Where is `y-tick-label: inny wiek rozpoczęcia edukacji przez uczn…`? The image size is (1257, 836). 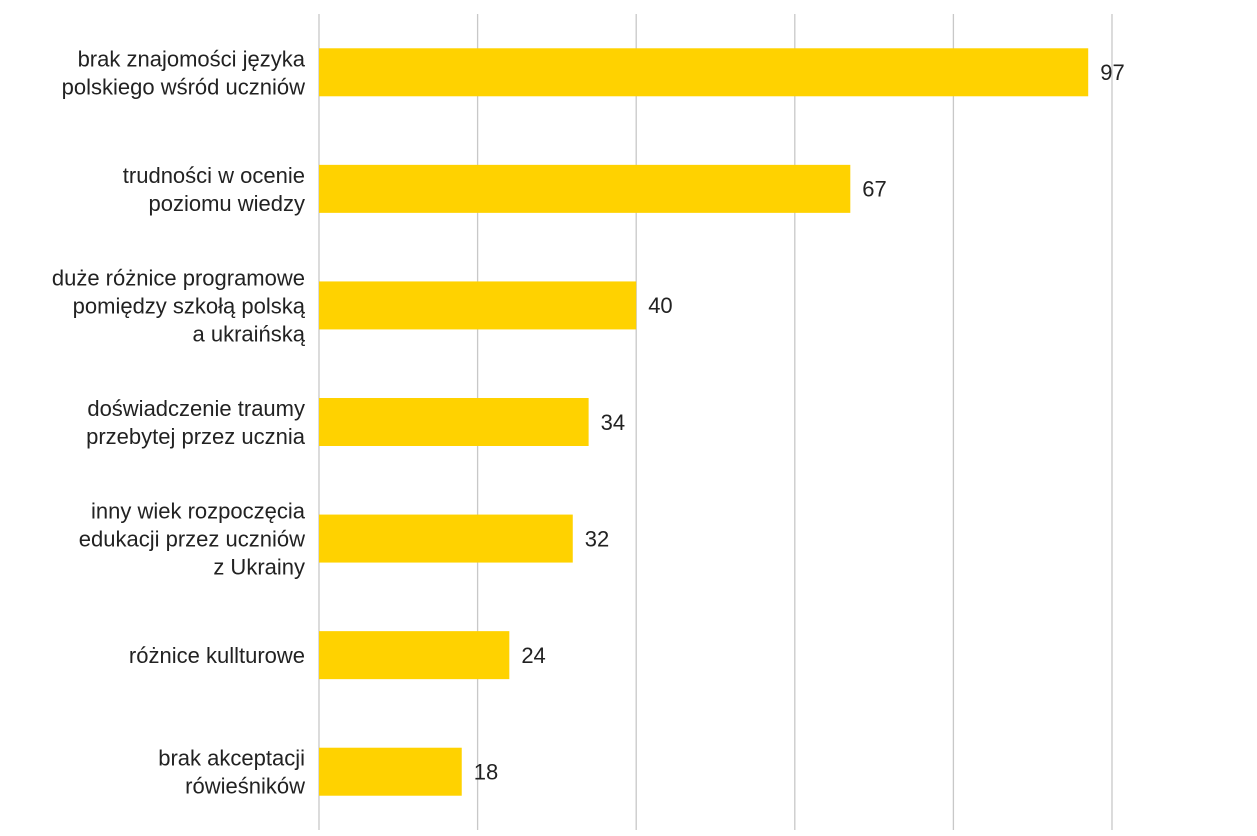
y-tick-label: inny wiek rozpoczęcia edukacji przez uczn… is located at coordinates (192, 538).